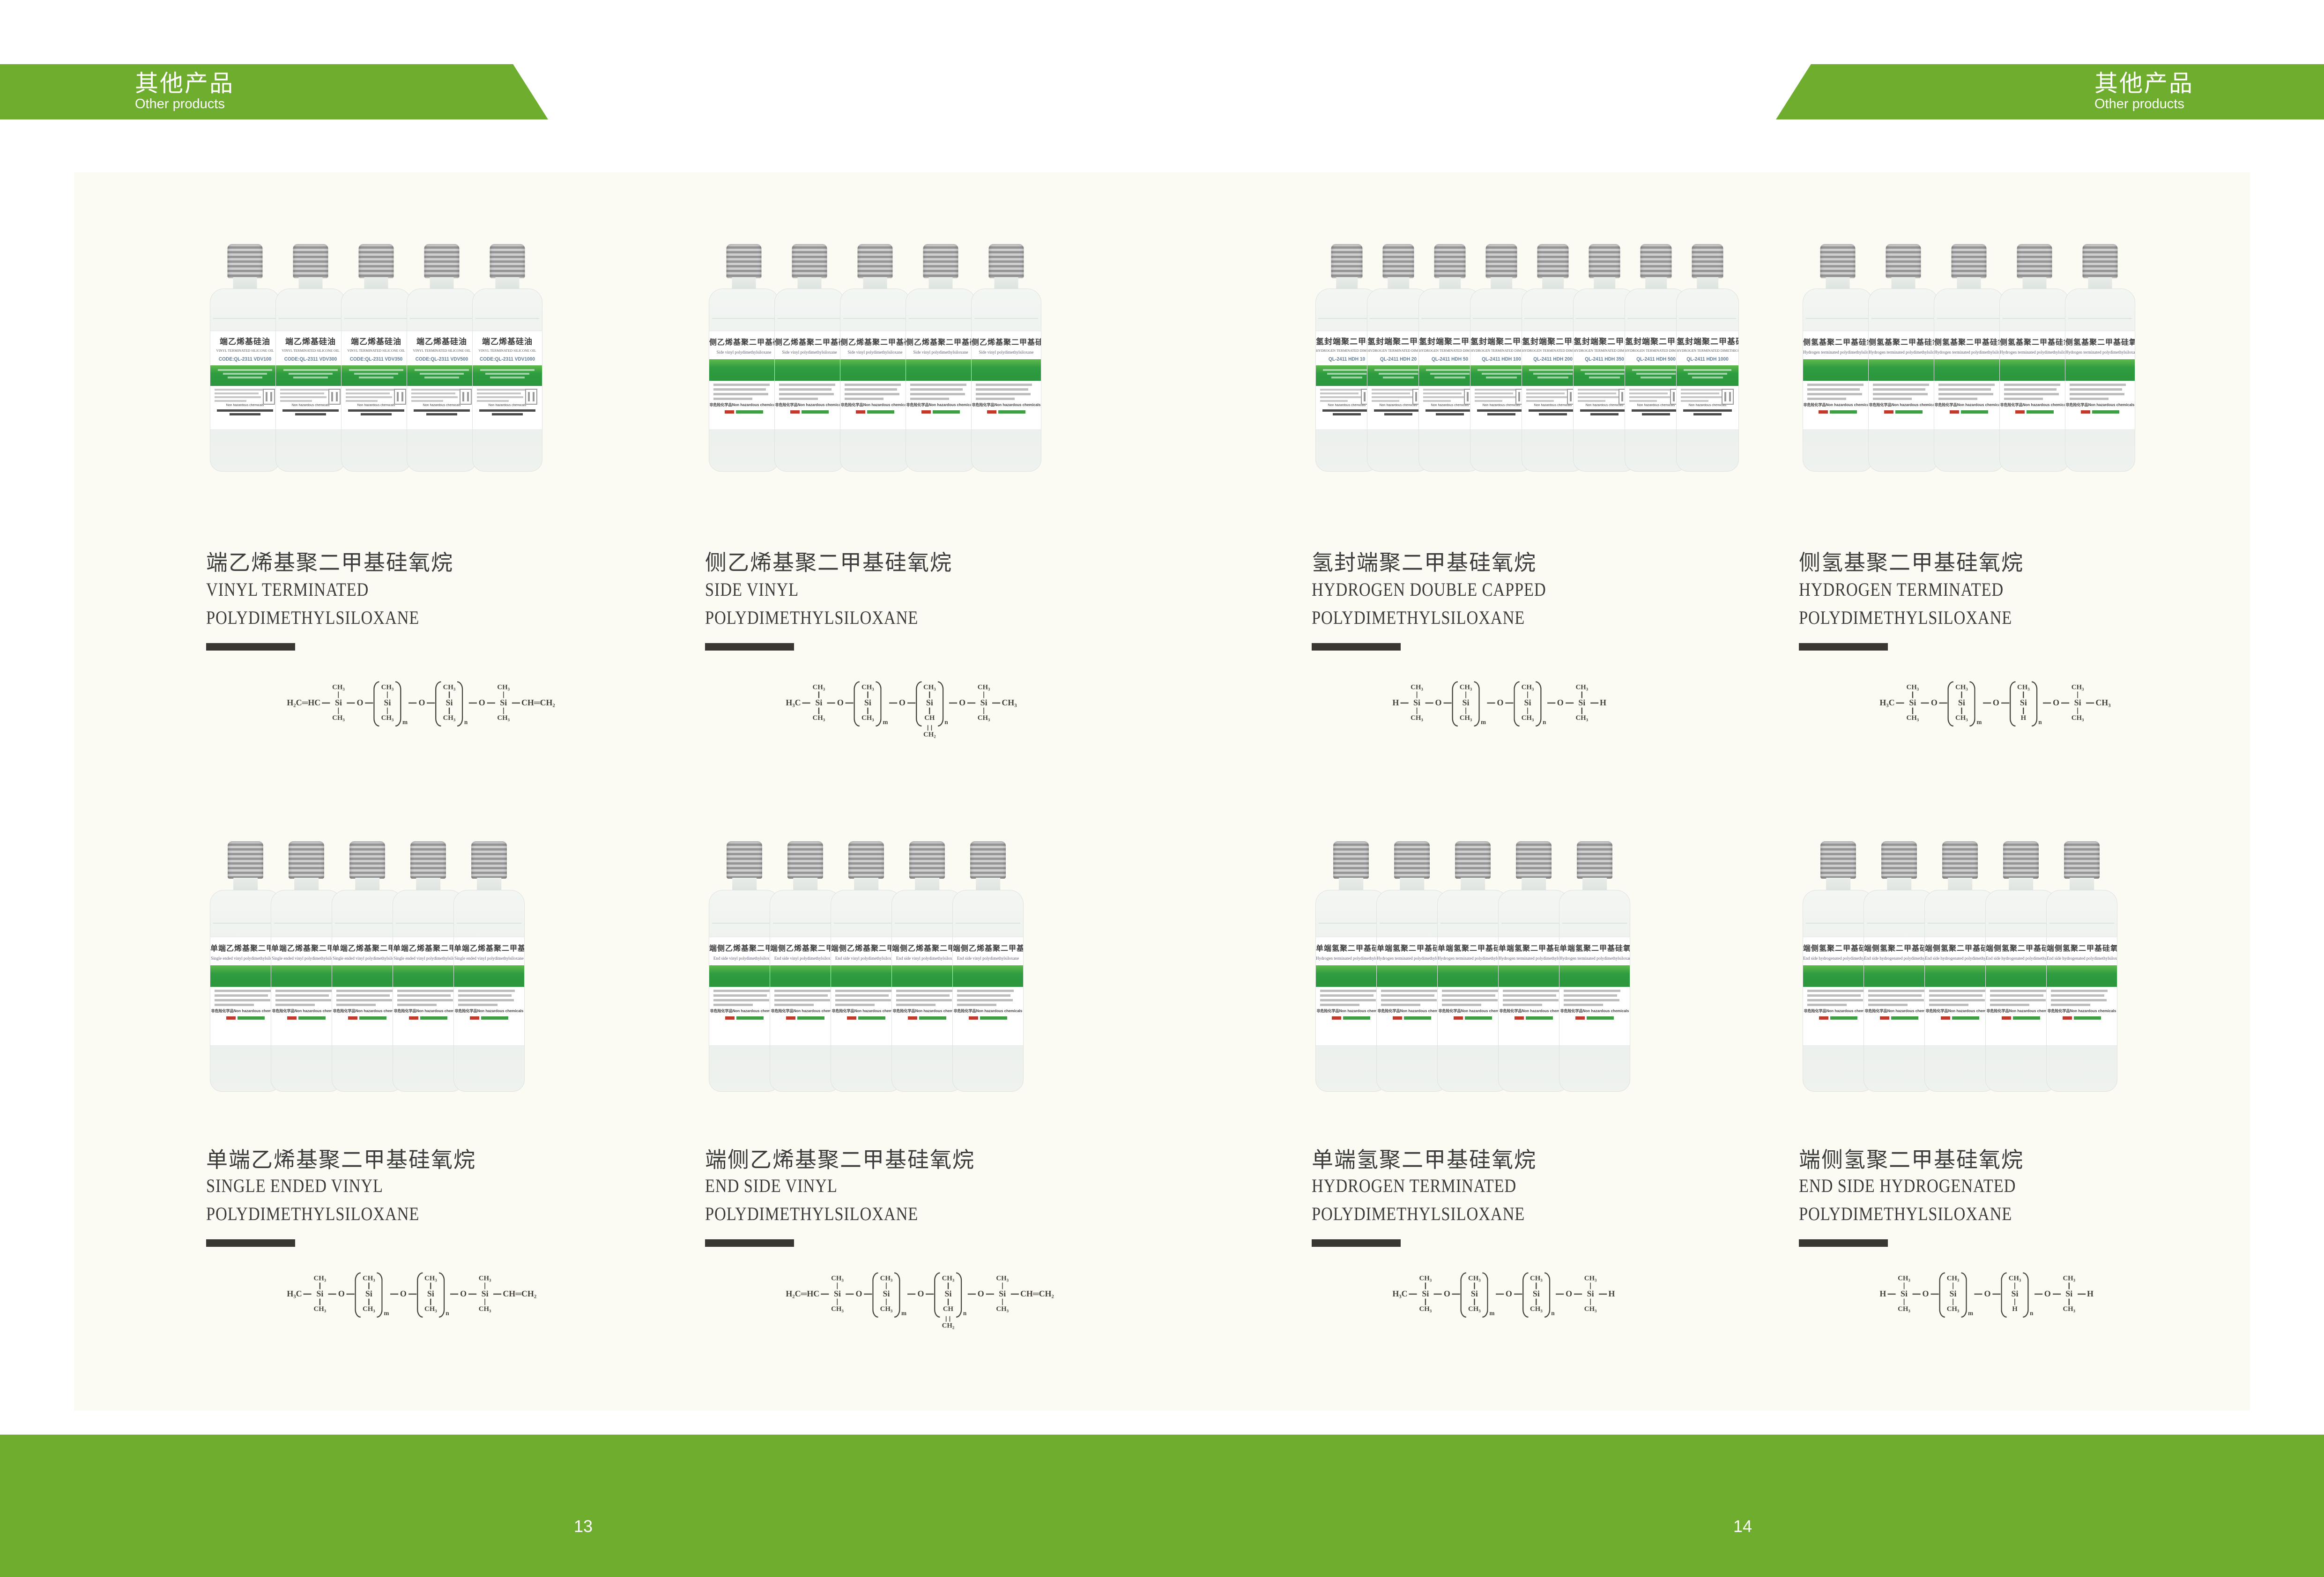 The image size is (2324, 1577). What do you see at coordinates (2100, 343) in the screenshot?
I see `label-title-cn: 侧氢基聚二甲基硅氧烷` at bounding box center [2100, 343].